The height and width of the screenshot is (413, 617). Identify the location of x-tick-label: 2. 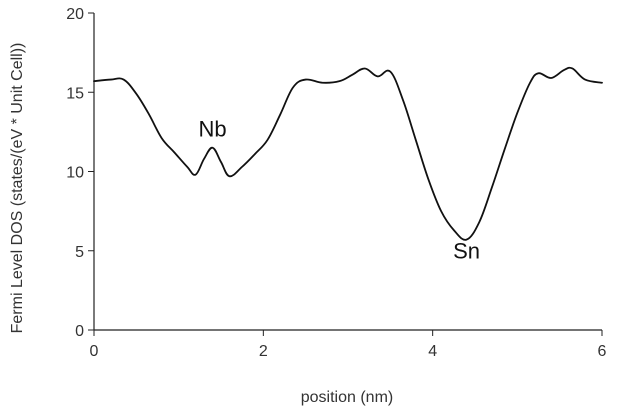
(263, 351).